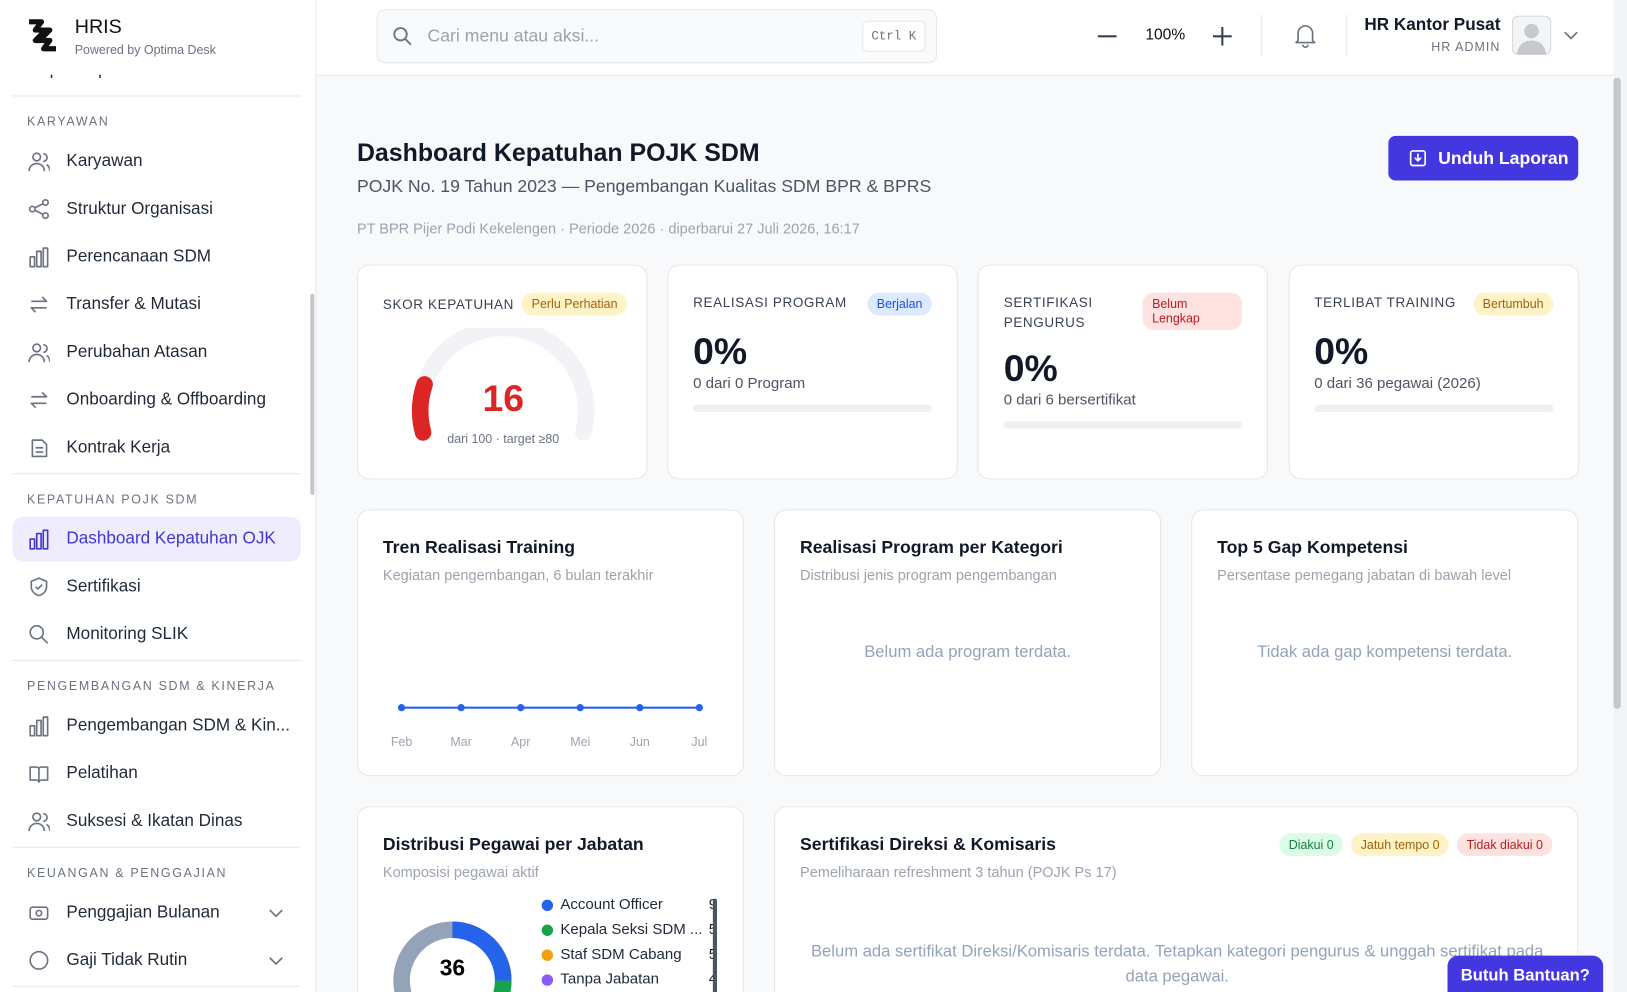 The width and height of the screenshot is (1627, 992). I want to click on nav-label: Penggajian Bulanan, so click(143, 911).